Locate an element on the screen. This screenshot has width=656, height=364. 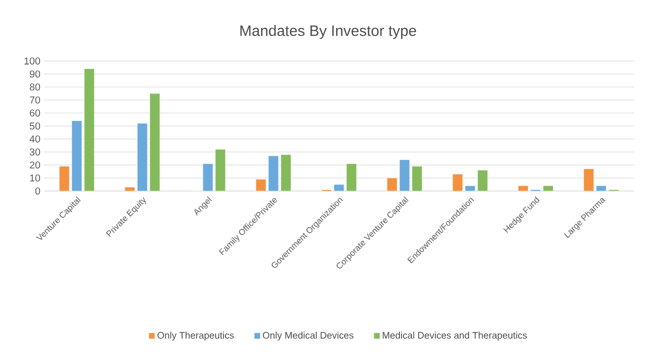
legend-label: Only Therapeutics is located at coordinates (195, 336).